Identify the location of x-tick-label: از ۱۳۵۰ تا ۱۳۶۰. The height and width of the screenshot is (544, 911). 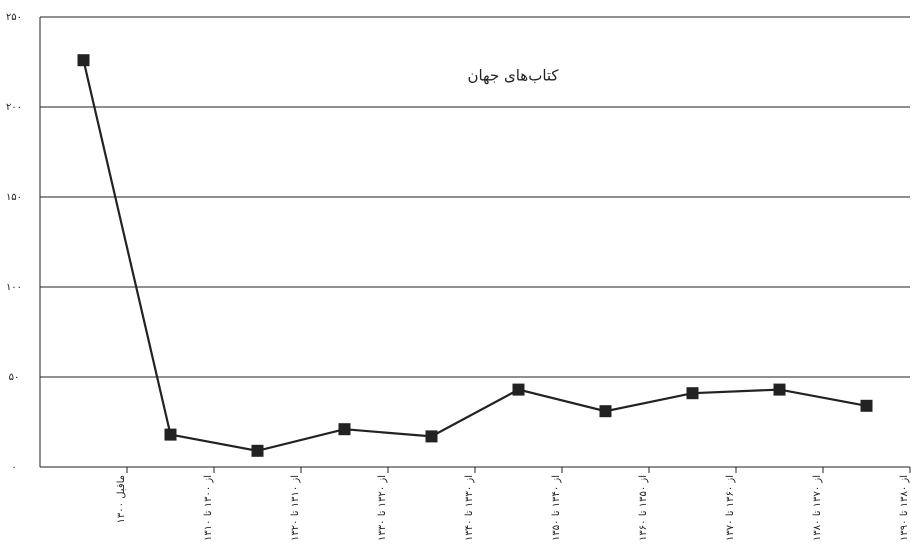
(643, 508).